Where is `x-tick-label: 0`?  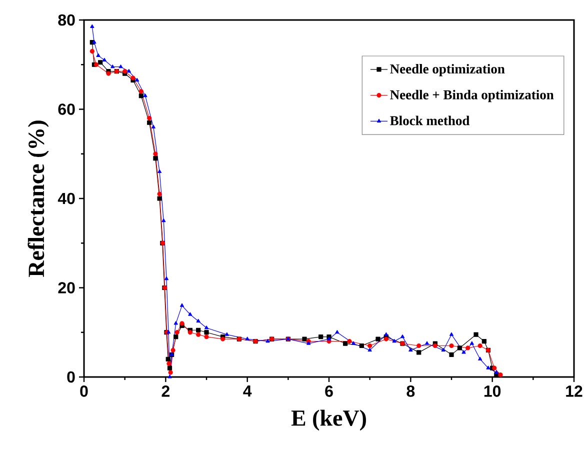
x-tick-label: 0 is located at coordinates (84, 391).